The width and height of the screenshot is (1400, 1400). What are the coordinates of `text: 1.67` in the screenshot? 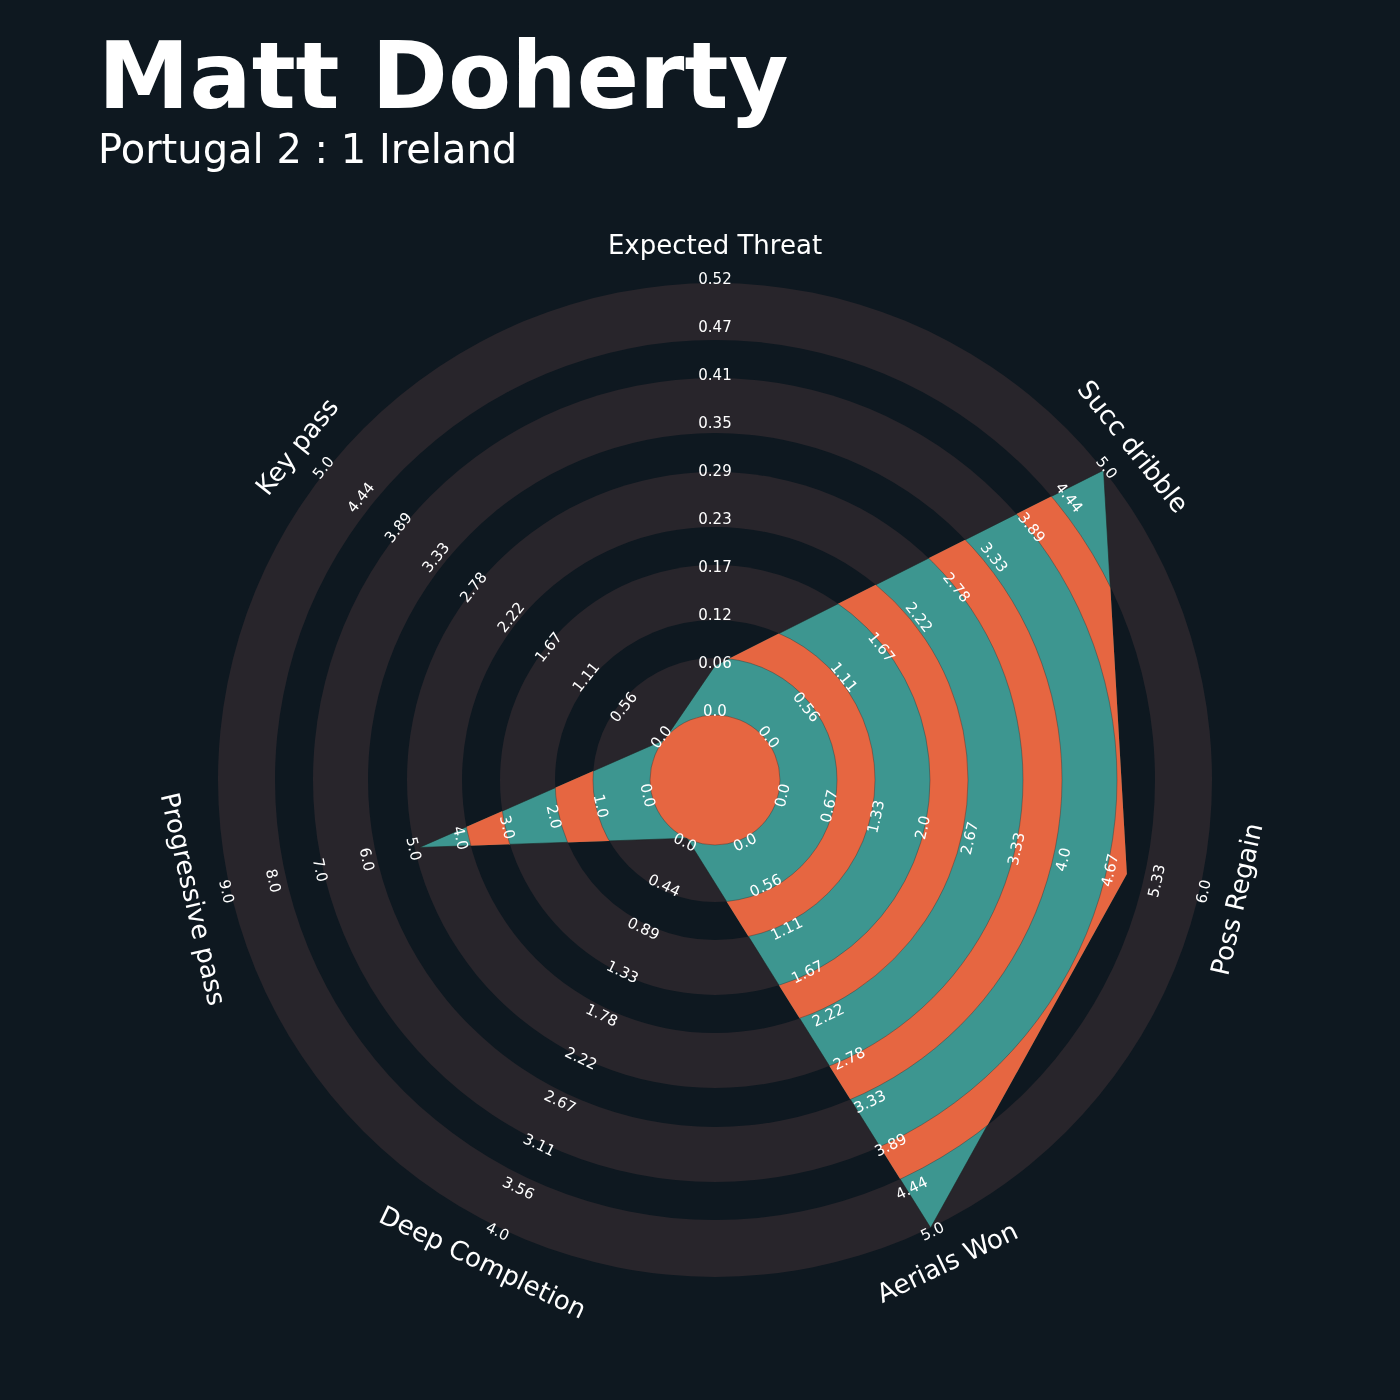 It's located at (807, 972).